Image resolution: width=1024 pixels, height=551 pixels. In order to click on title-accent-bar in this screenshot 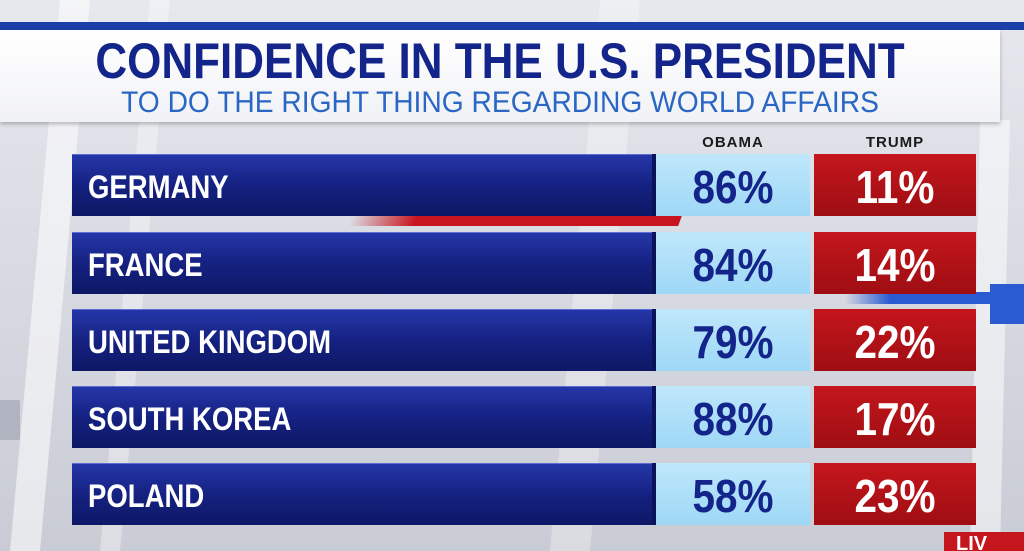, I will do `click(512, 26)`.